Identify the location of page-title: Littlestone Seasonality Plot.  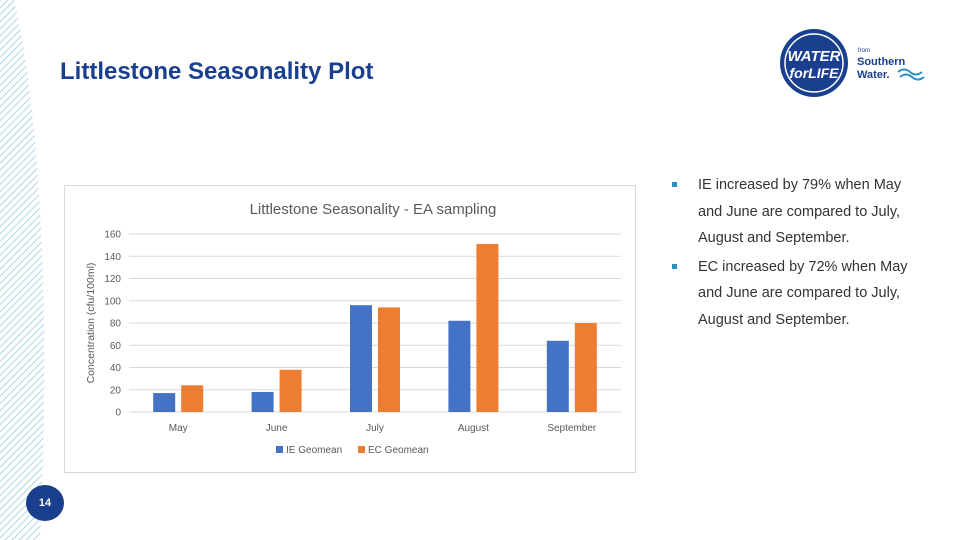
(217, 71).